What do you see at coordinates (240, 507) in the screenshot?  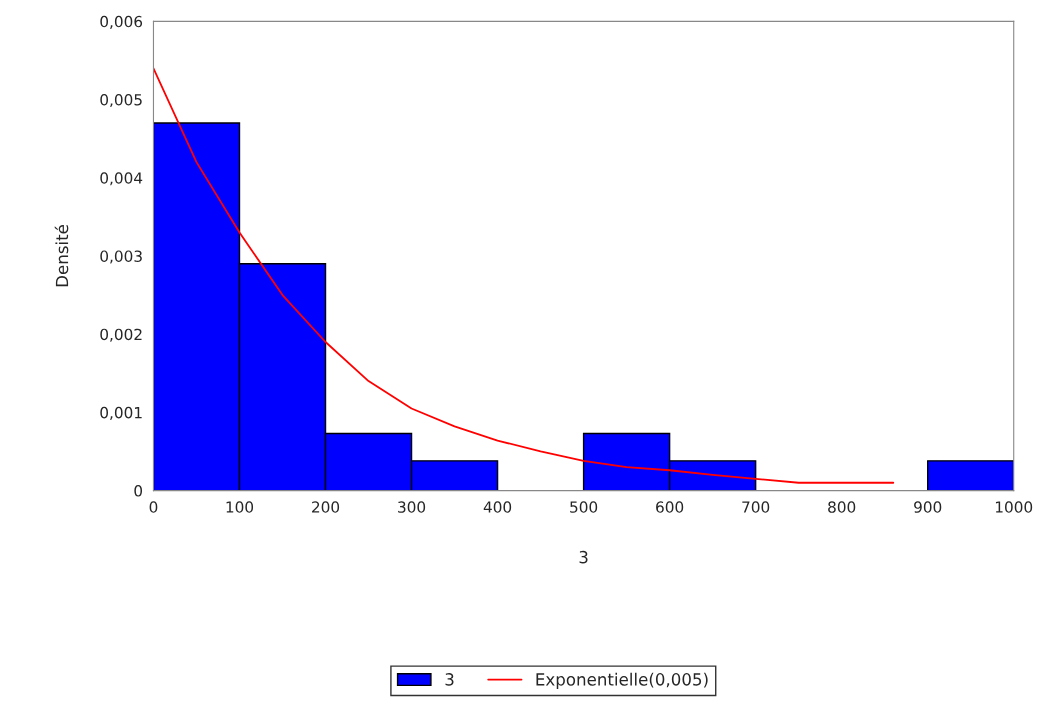 I see `x-tick-label: 100` at bounding box center [240, 507].